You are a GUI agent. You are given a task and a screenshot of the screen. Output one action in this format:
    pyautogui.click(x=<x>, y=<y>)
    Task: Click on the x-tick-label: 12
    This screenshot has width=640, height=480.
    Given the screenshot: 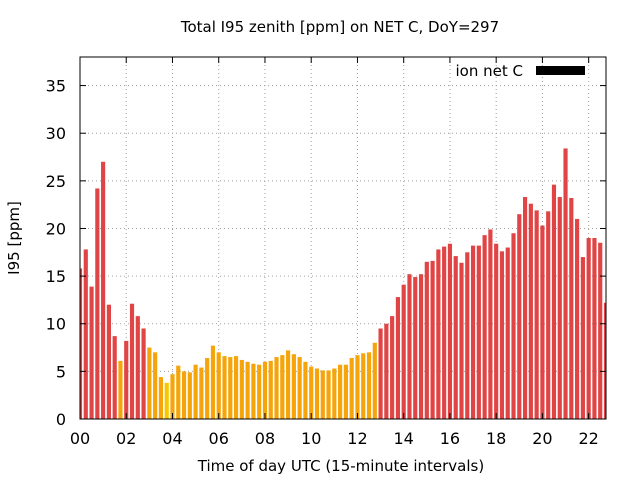 What is the action you would take?
    pyautogui.click(x=357, y=438)
    